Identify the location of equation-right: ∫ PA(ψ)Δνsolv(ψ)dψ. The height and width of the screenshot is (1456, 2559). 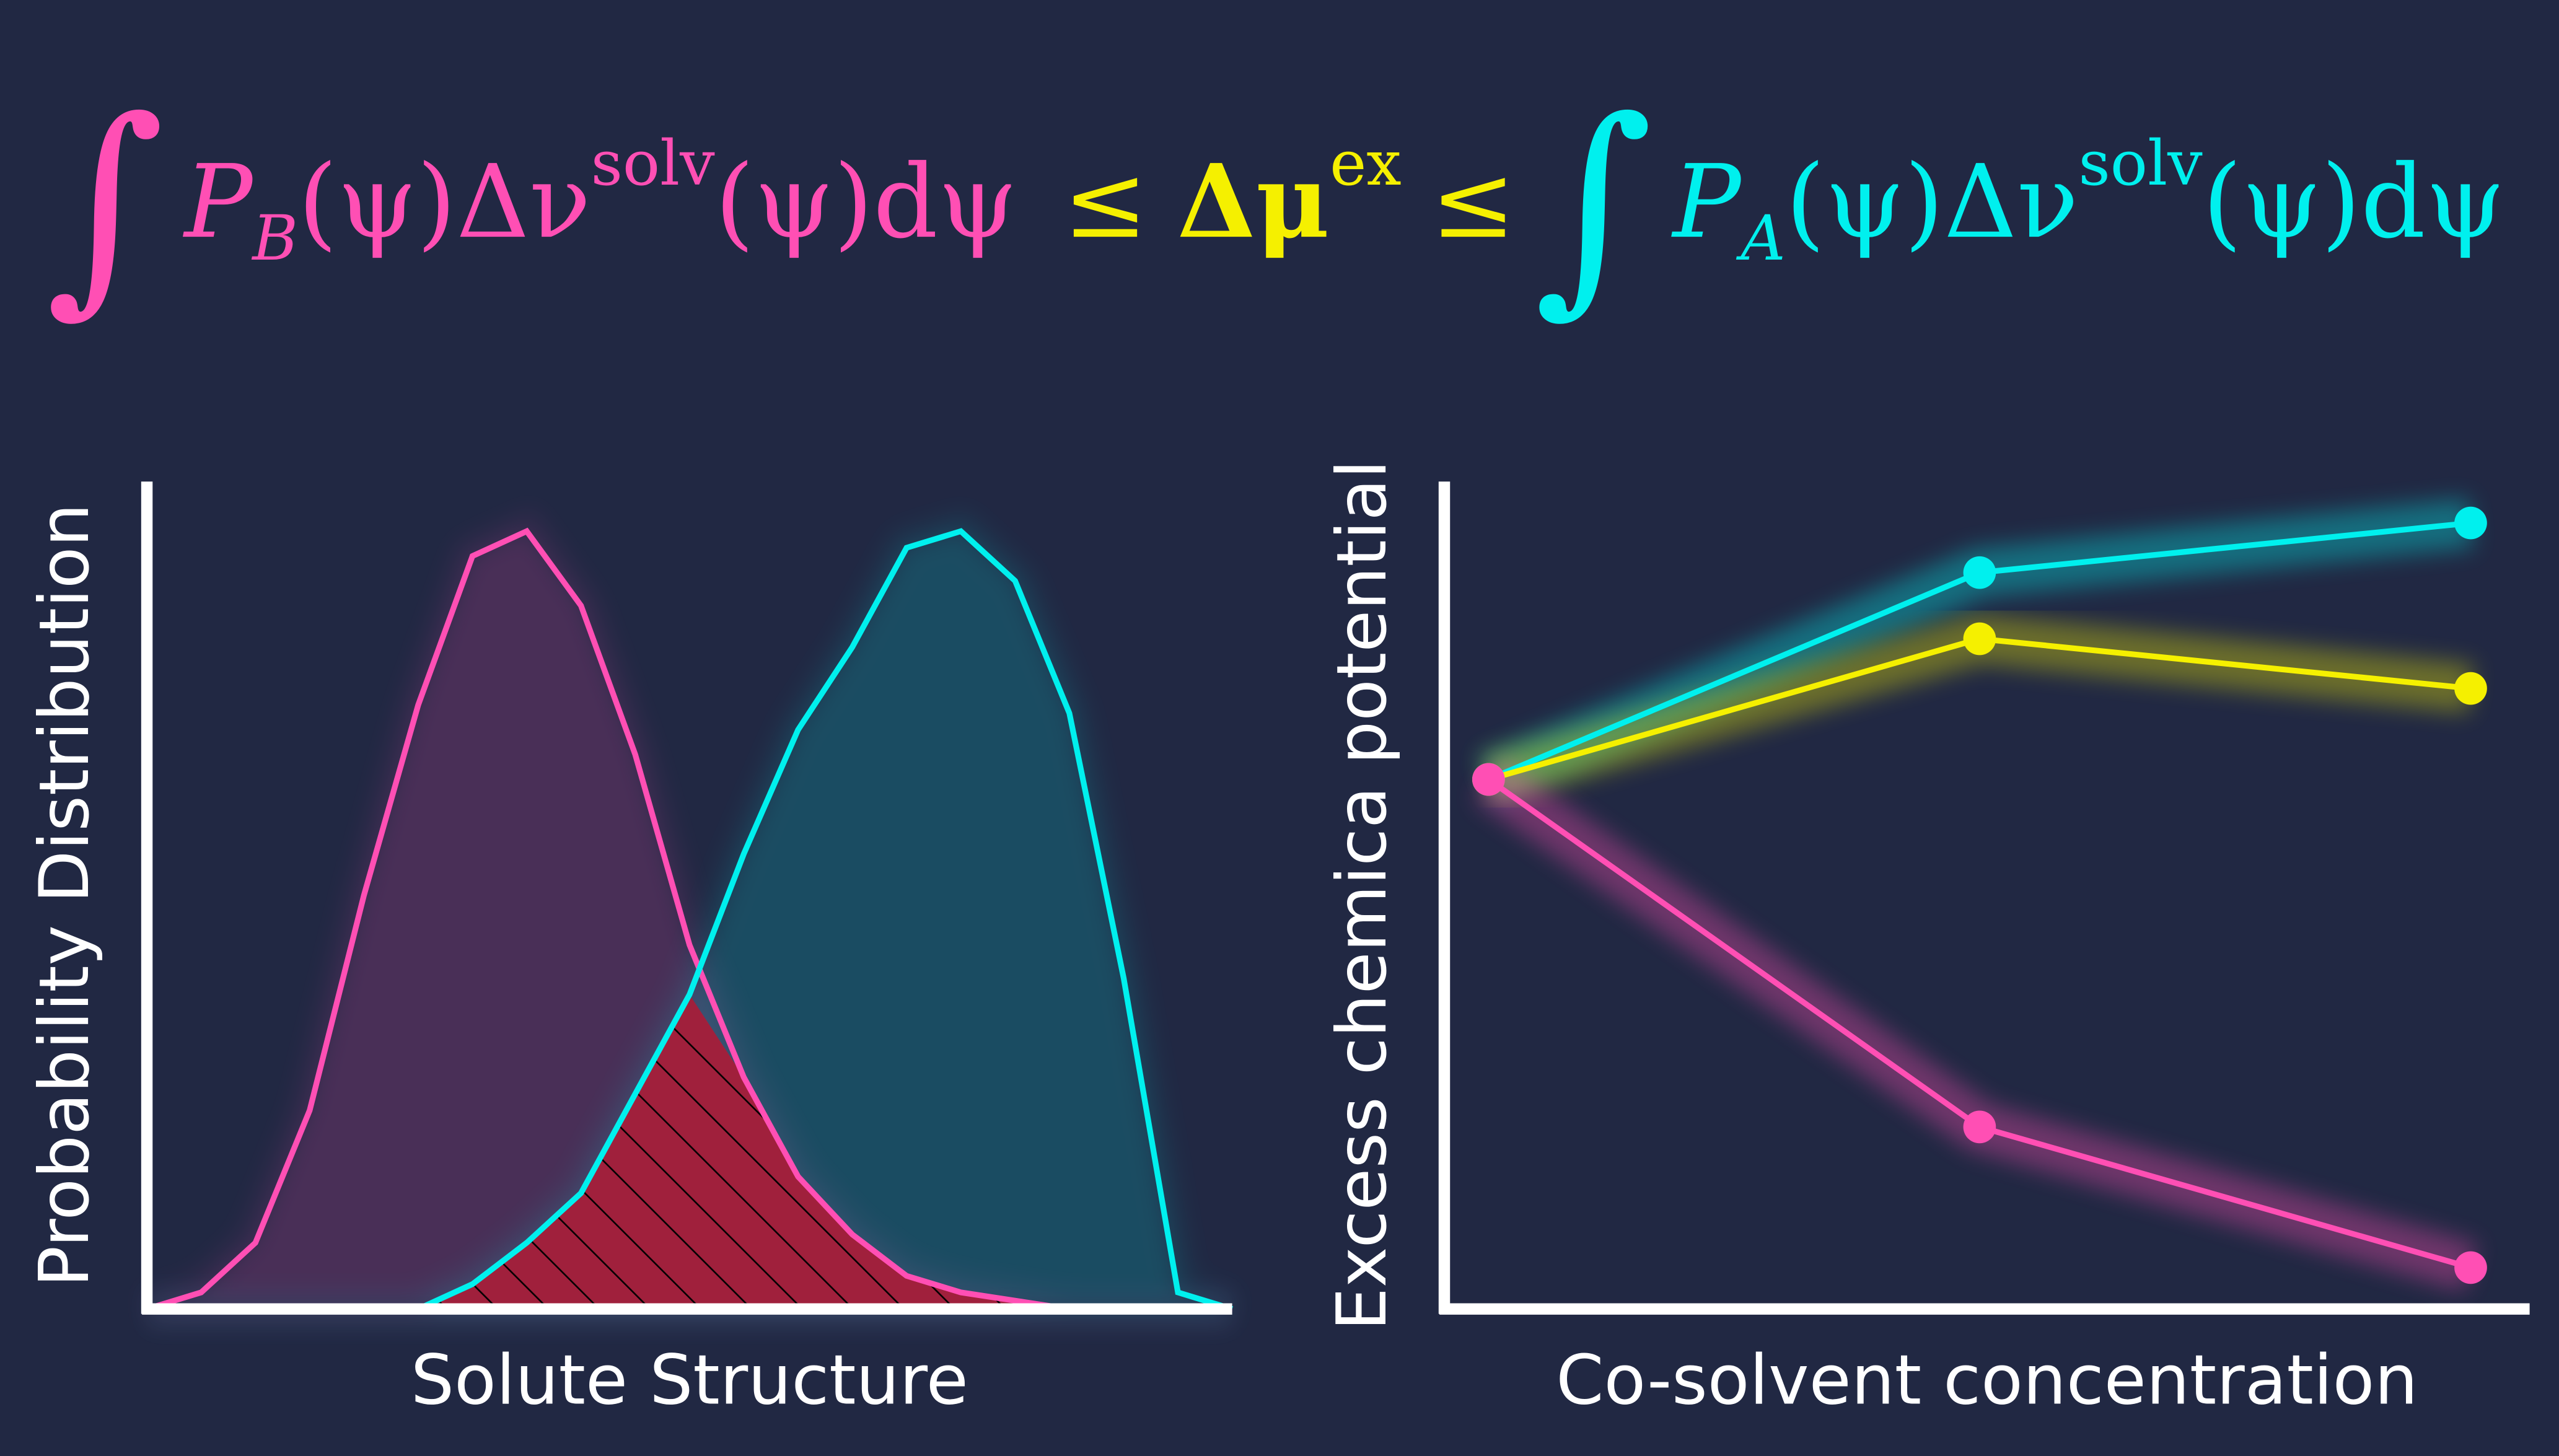
(2020, 204).